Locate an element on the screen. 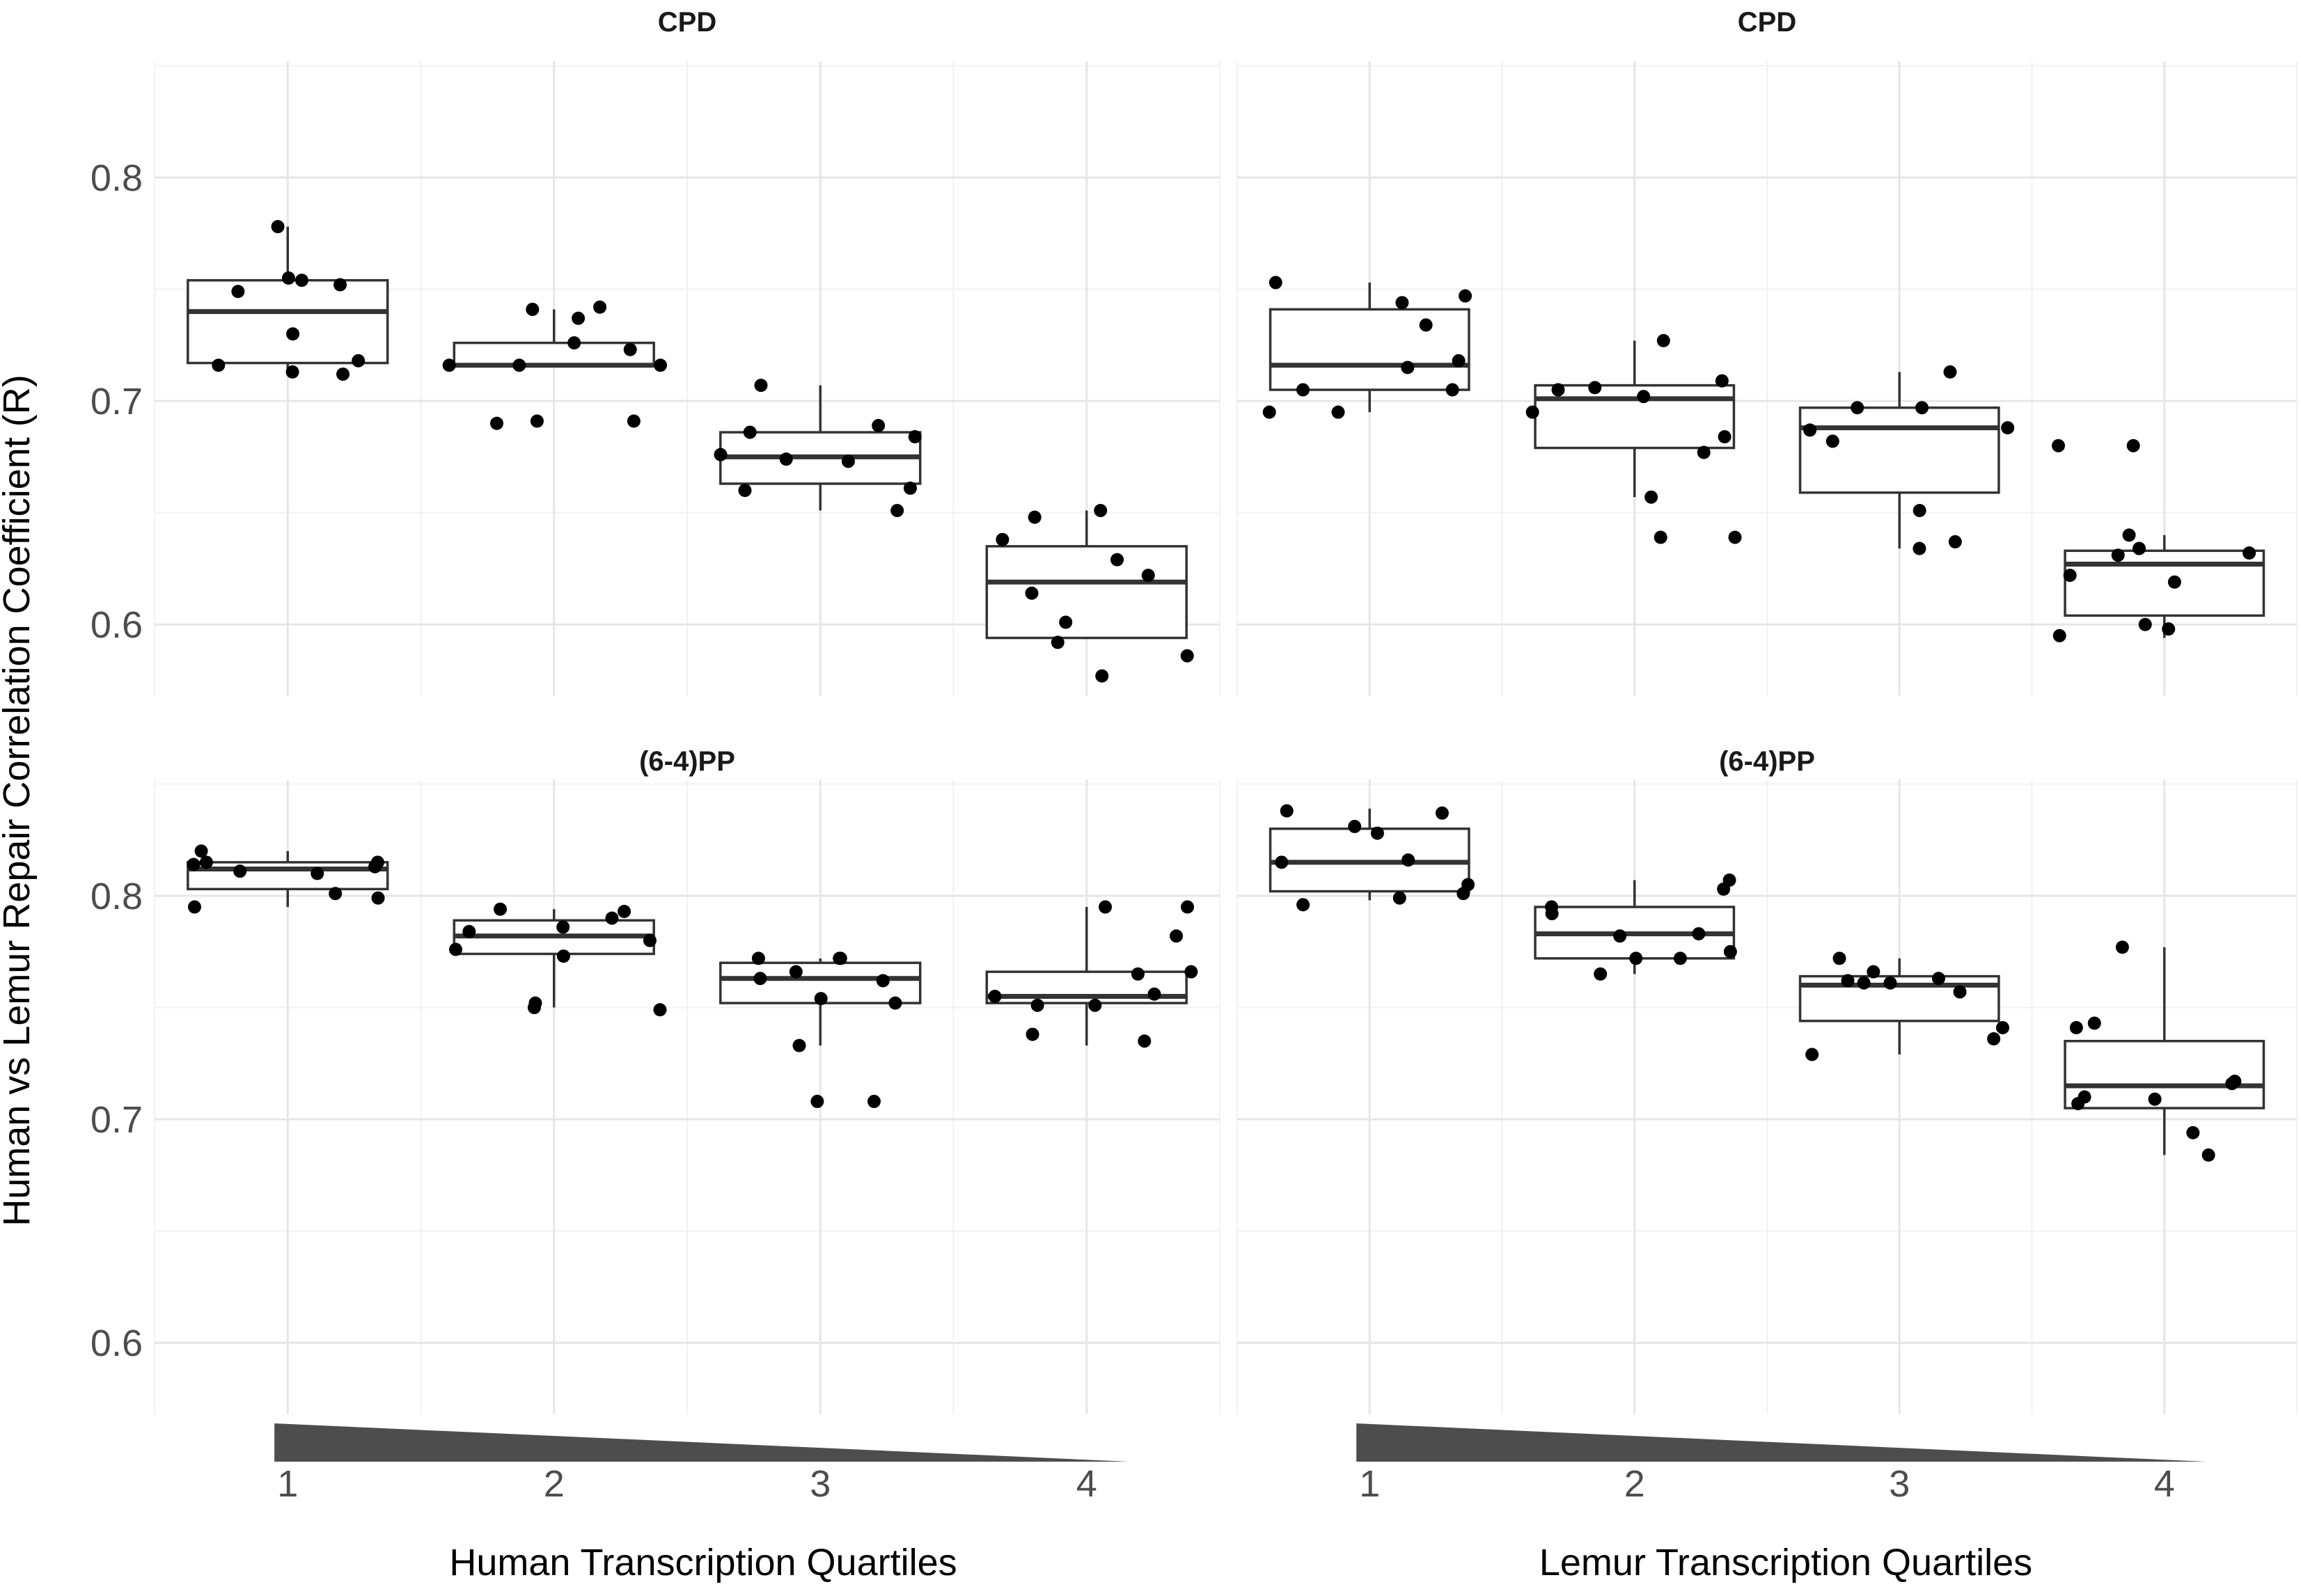 The image size is (2301, 1596). box-q1 is located at coordinates (1369, 349).